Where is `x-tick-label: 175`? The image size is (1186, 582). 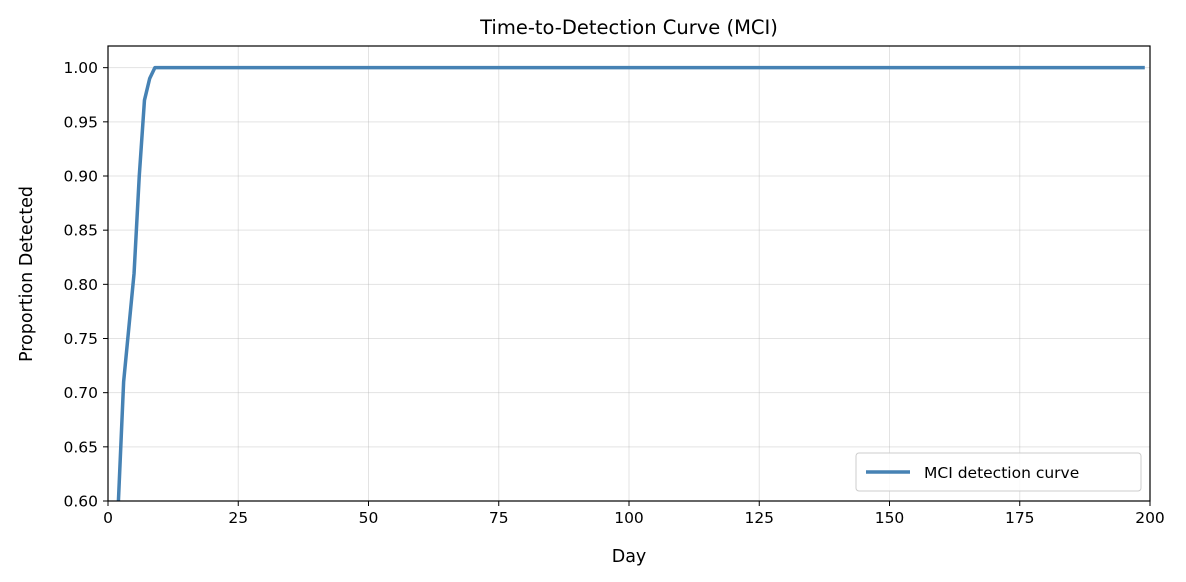 x-tick-label: 175 is located at coordinates (1020, 518).